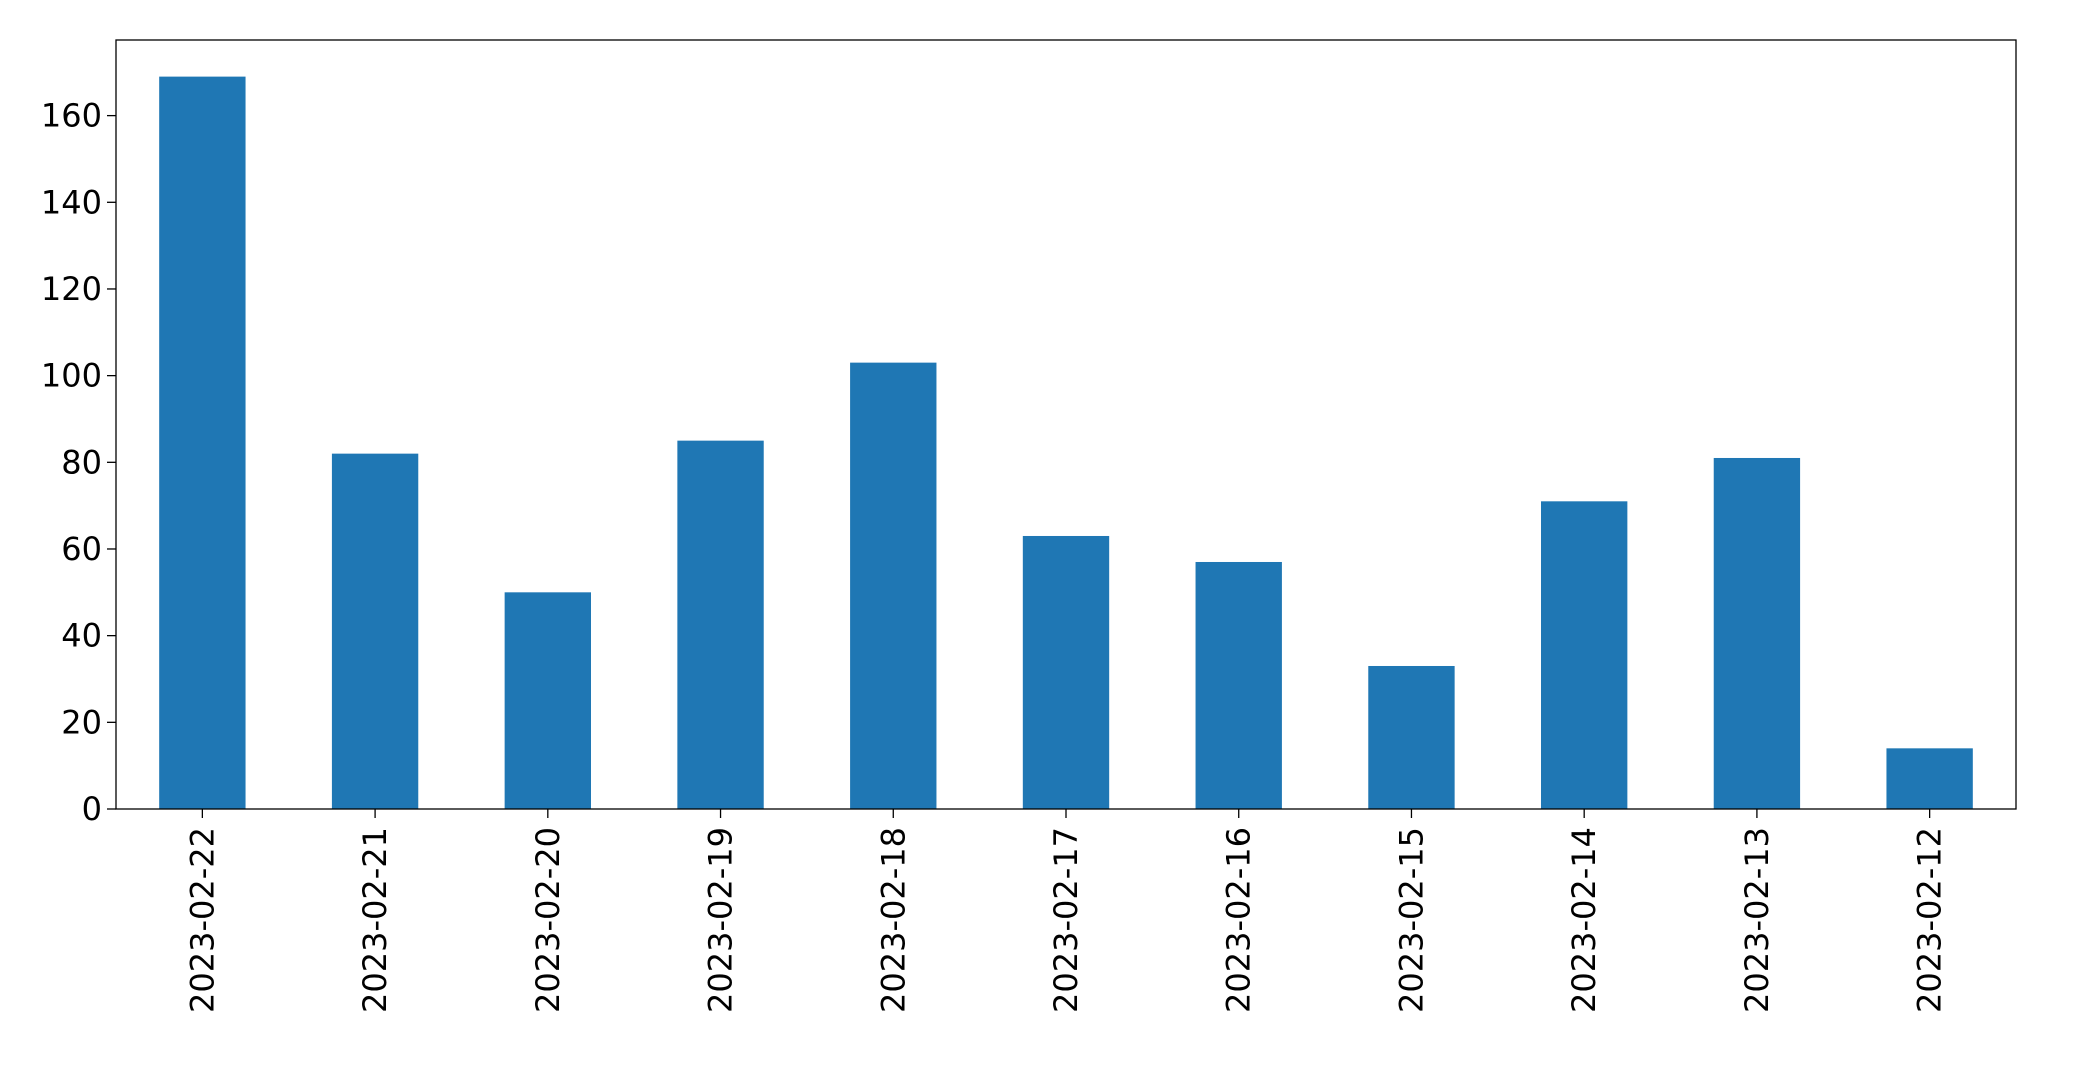 This screenshot has width=2093, height=1065. What do you see at coordinates (81, 462) in the screenshot?
I see `y-tick-label: 80` at bounding box center [81, 462].